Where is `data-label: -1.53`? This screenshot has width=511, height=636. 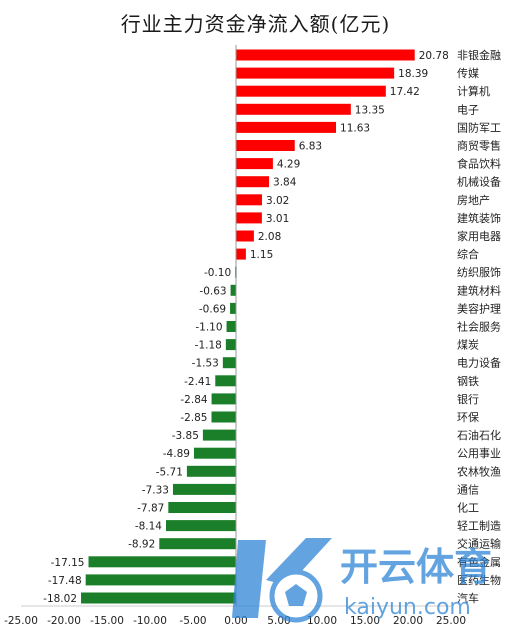 data-label: -1.53 is located at coordinates (205, 364).